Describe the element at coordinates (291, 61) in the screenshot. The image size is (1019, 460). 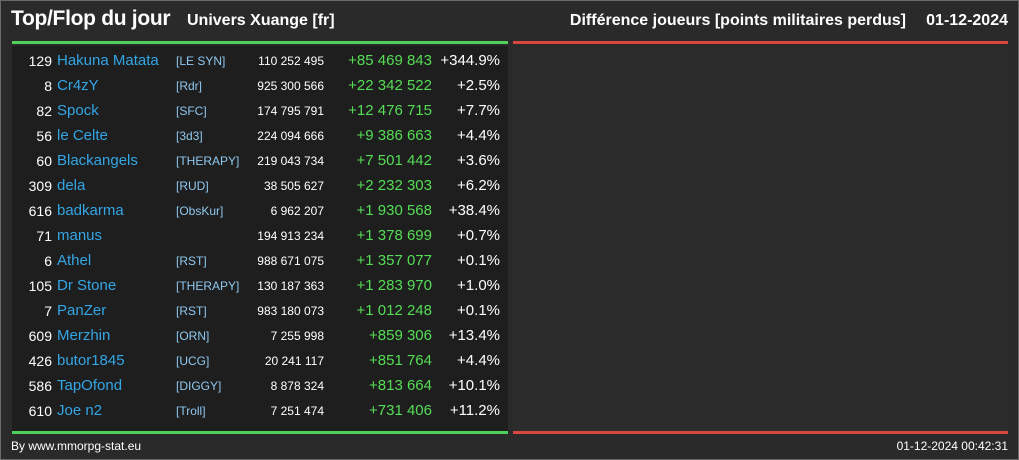
I see `player-points: 110 252 495` at that location.